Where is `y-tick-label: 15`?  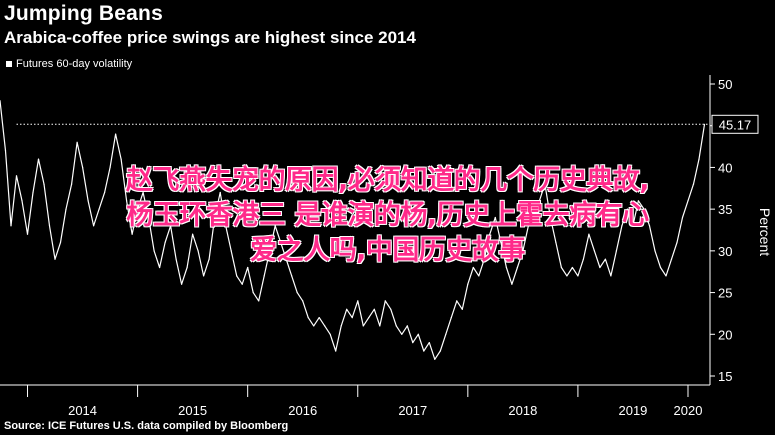
y-tick-label: 15 is located at coordinates (725, 376).